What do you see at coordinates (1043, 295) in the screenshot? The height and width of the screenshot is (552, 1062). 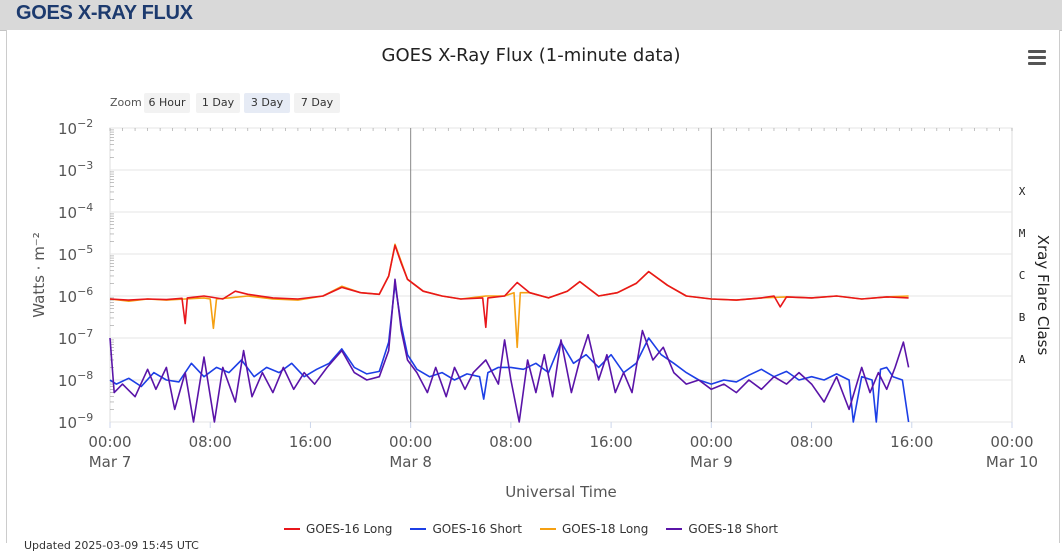 I see `y2-axis-title: Xray Flare Class` at bounding box center [1043, 295].